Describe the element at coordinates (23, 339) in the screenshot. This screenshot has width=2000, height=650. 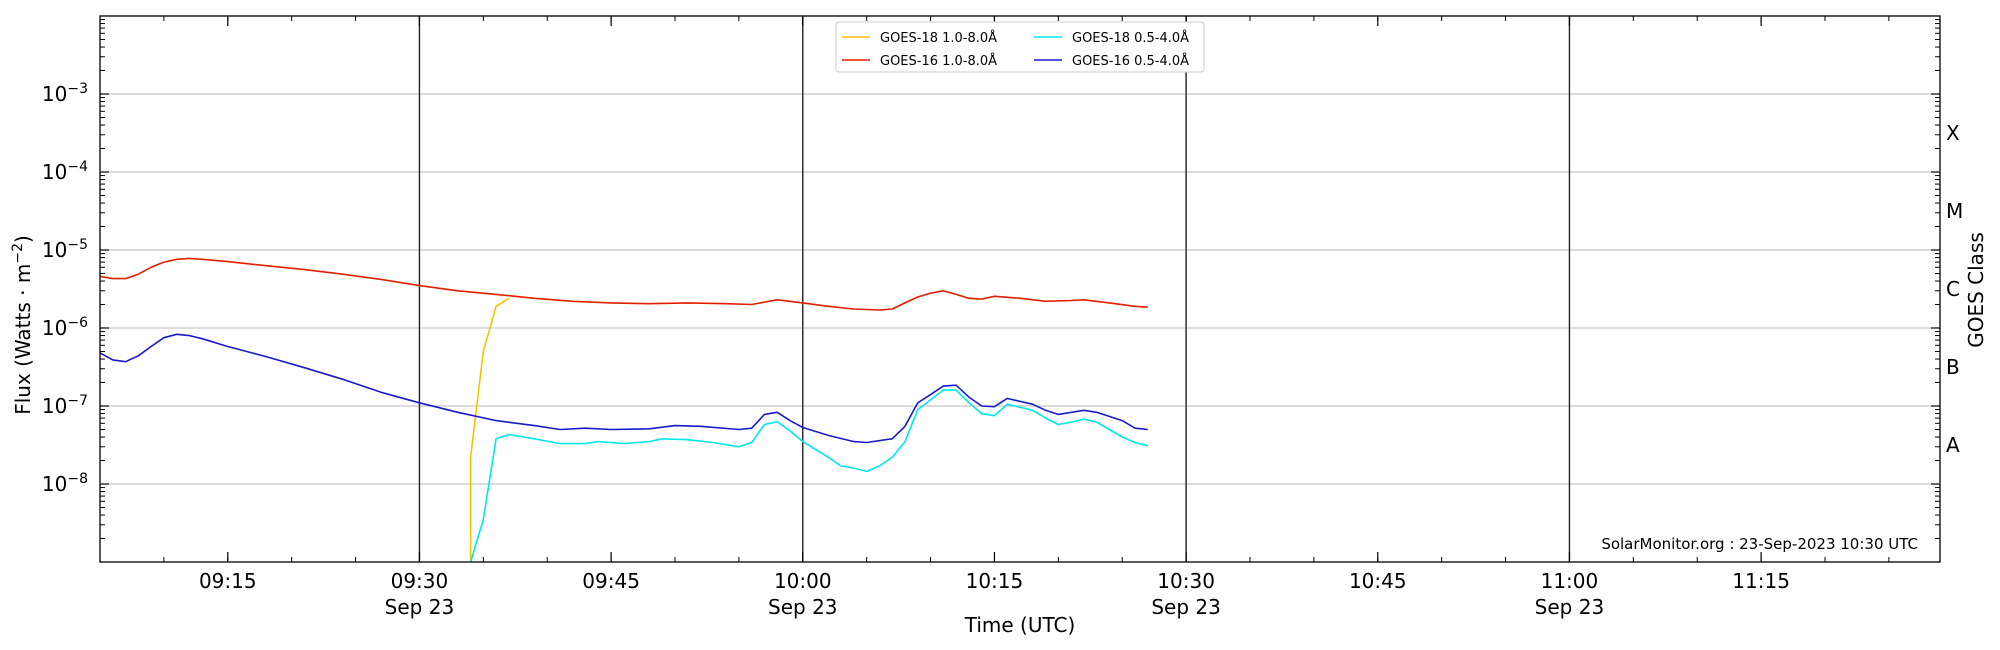
I see `y-axis-title-main: Flux (Watts · m` at that location.